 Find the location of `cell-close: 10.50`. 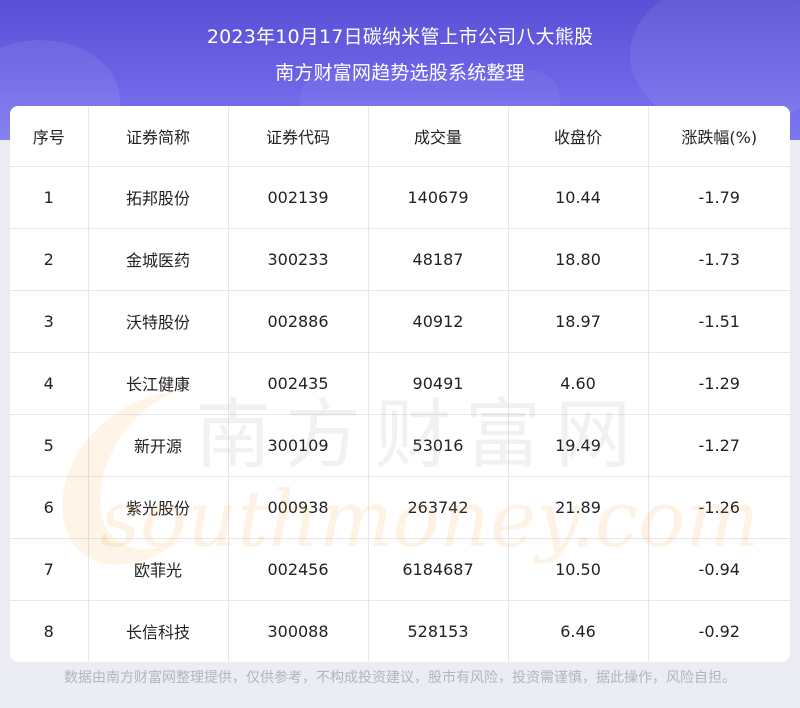

cell-close: 10.50 is located at coordinates (578, 569).